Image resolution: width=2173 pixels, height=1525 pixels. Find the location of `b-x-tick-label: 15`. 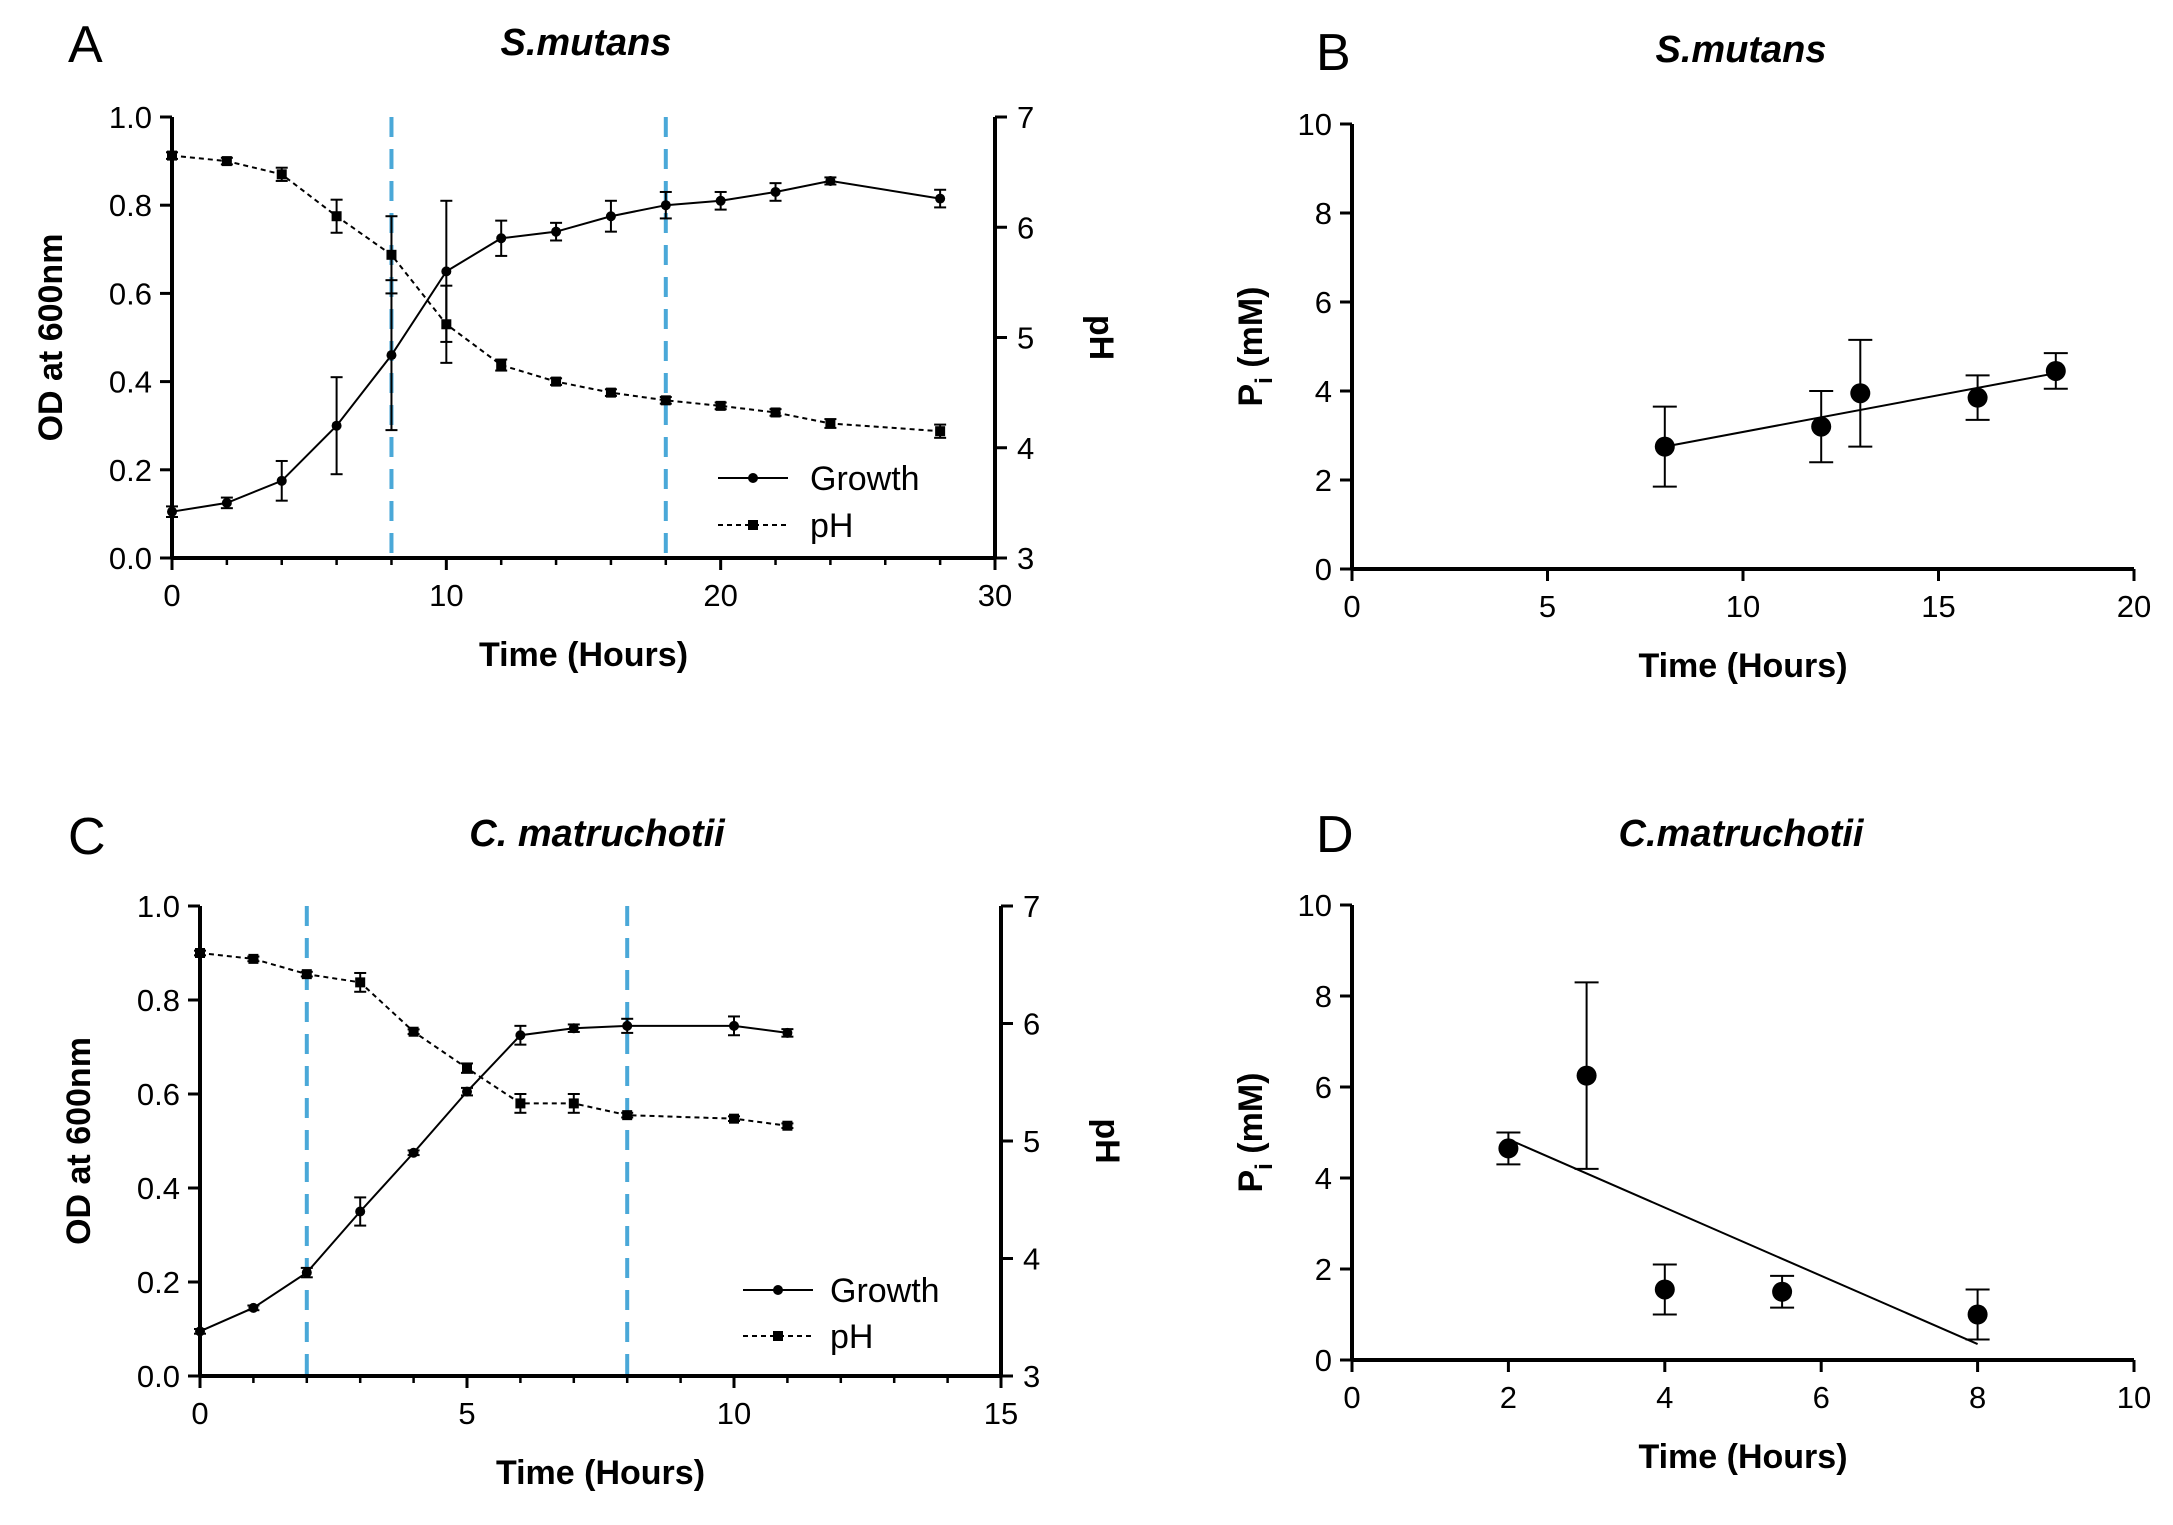

b-x-tick-label: 15 is located at coordinates (1938, 606).